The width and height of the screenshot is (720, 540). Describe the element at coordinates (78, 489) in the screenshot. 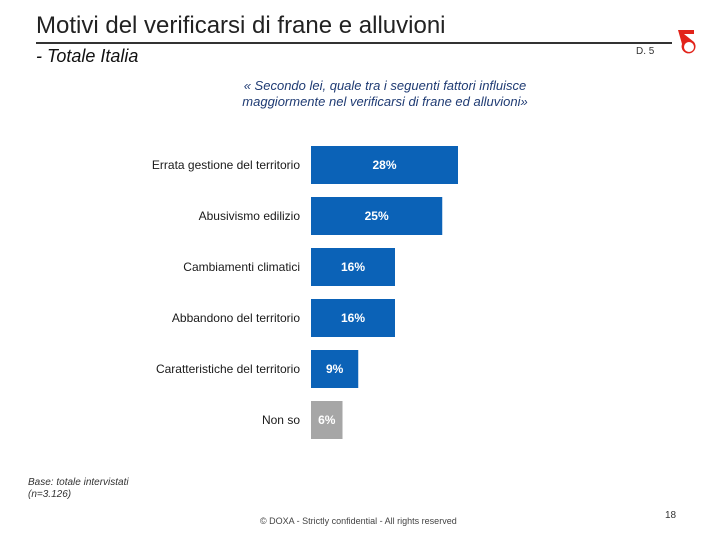

I see `sample-base: Base: totale intervistati (n=3.126)` at that location.